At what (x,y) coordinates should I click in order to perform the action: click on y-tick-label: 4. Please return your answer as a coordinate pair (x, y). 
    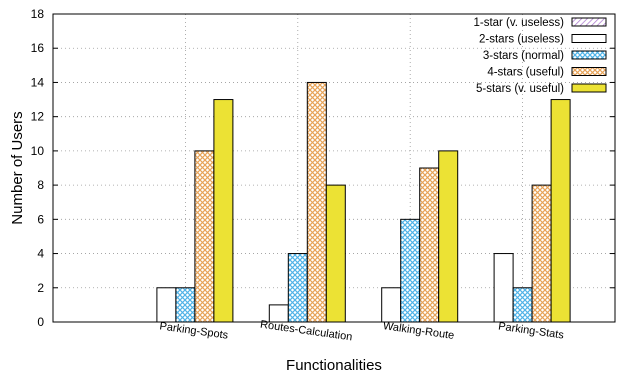
    Looking at the image, I should click on (40, 254).